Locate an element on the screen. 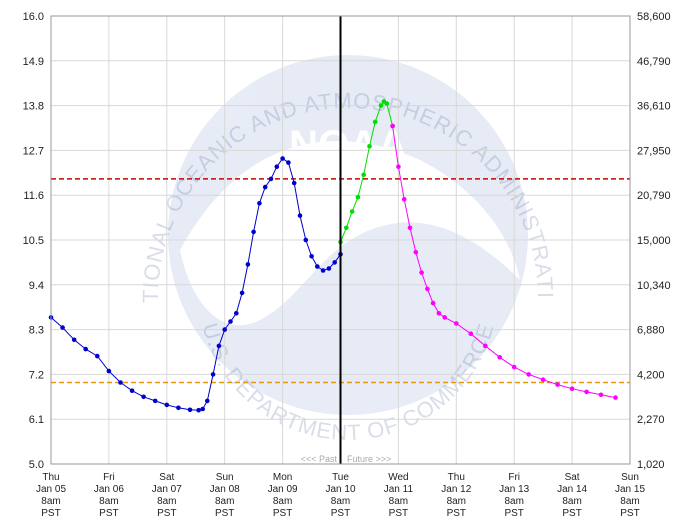 The height and width of the screenshot is (530, 697). right-tick-label: 10,340 is located at coordinates (654, 286).